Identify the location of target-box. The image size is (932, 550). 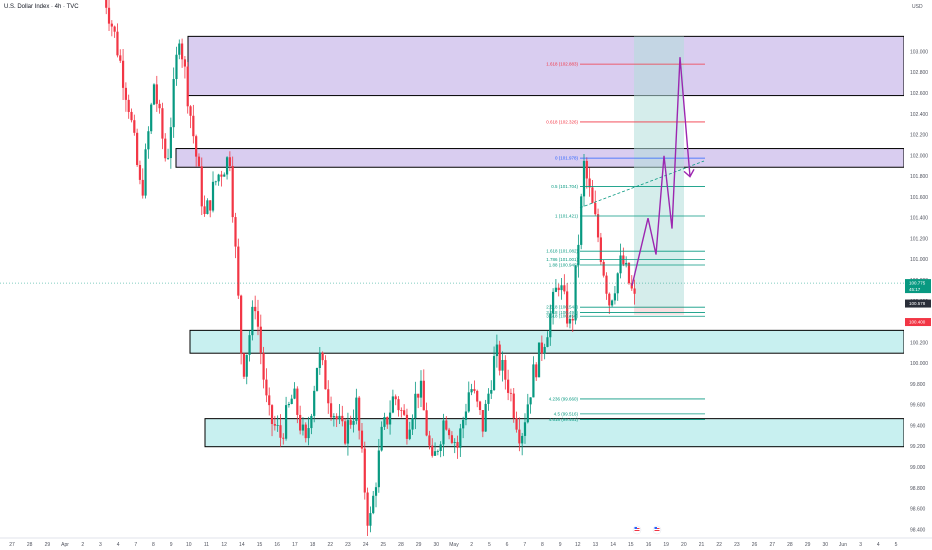
(659, 171).